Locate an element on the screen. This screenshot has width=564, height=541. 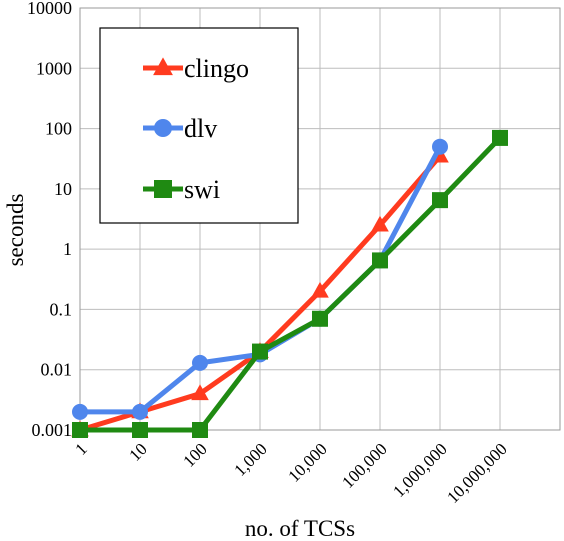
x-tick-label: 10,000,000 is located at coordinates (477, 473).